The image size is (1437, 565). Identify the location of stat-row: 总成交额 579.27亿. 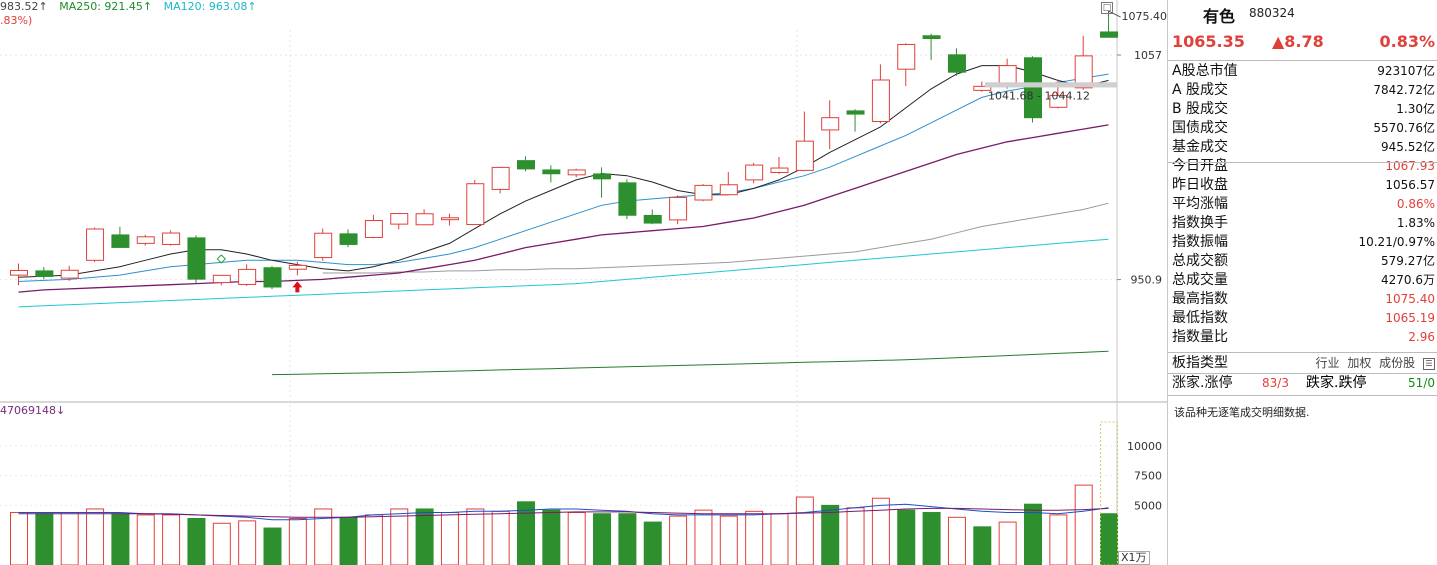
(1302, 261).